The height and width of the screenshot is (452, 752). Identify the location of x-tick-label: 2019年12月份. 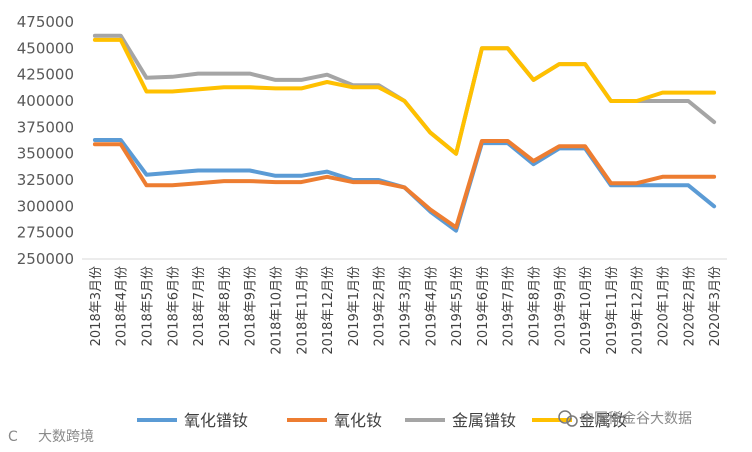
(638, 310).